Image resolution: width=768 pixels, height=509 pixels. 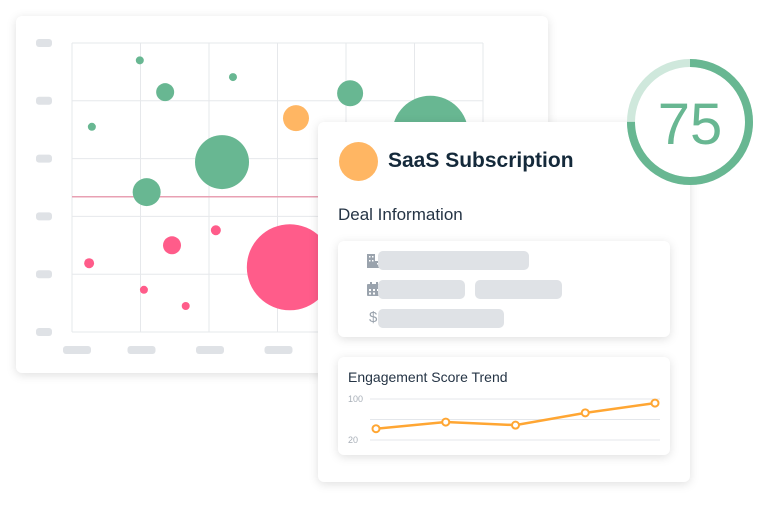 I want to click on score-progress, so click(x=690, y=122).